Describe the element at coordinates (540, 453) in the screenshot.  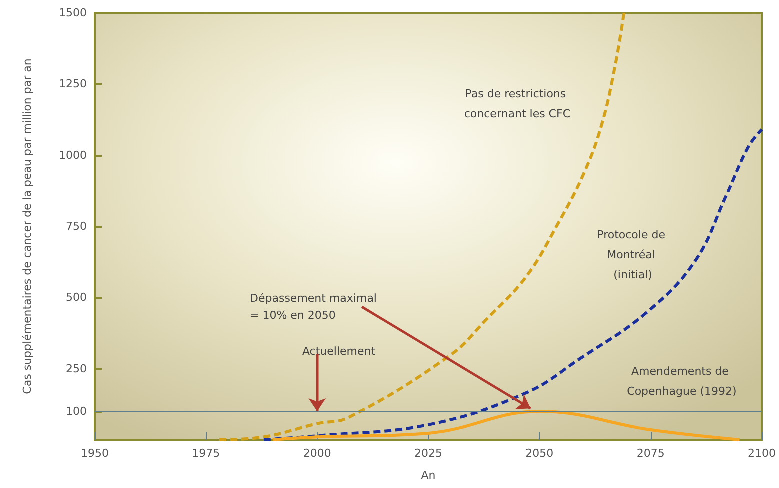
I see `x-tick-label: 2050` at that location.